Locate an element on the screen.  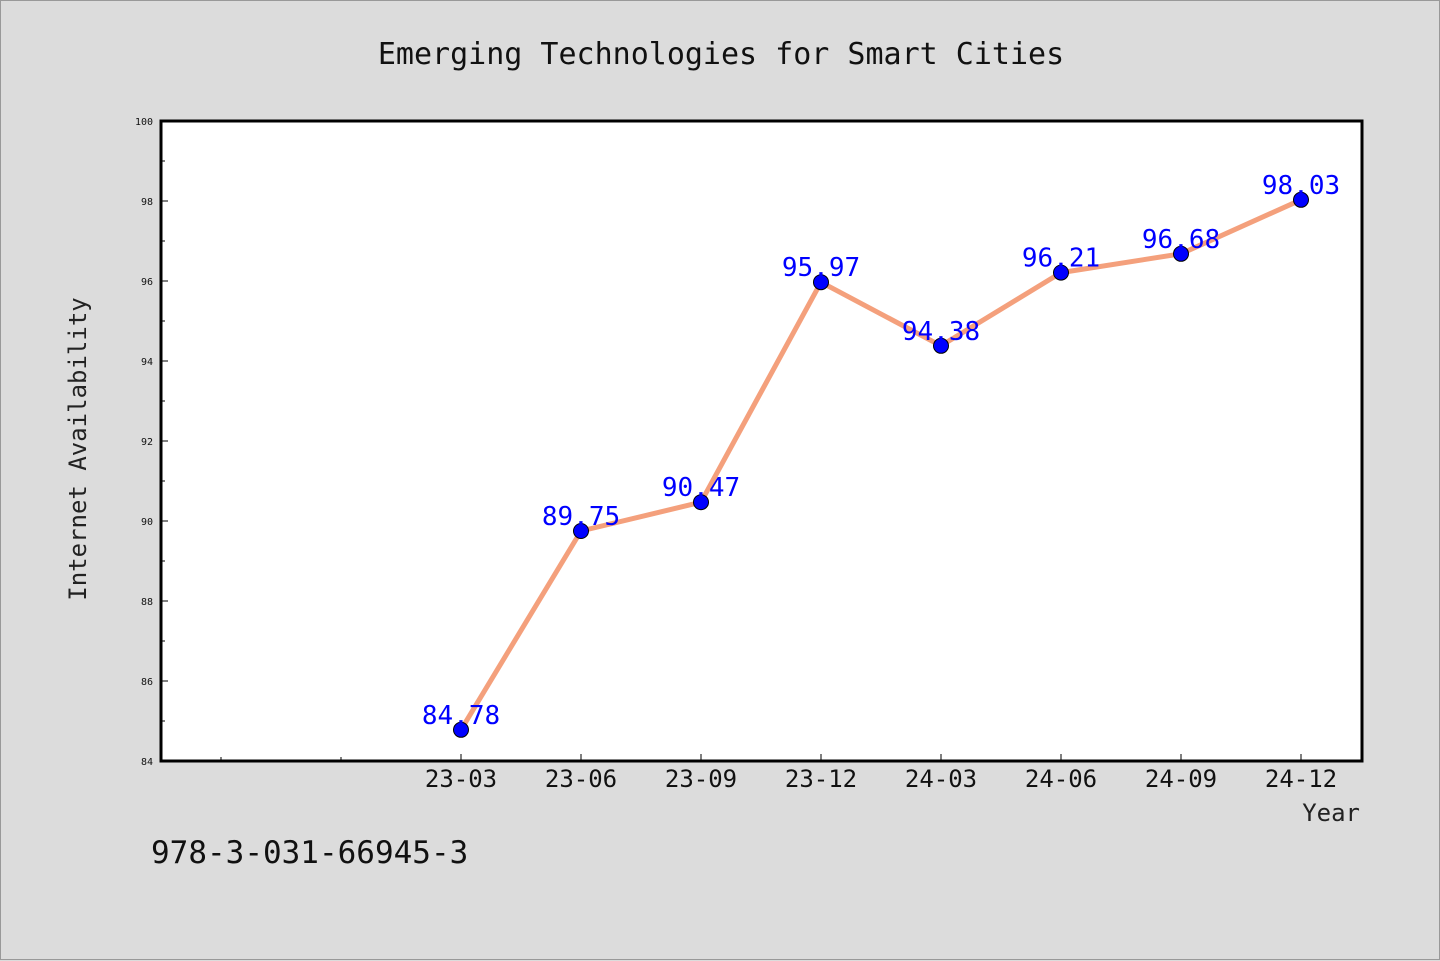
x-tick-label: 24-12 is located at coordinates (1301, 779).